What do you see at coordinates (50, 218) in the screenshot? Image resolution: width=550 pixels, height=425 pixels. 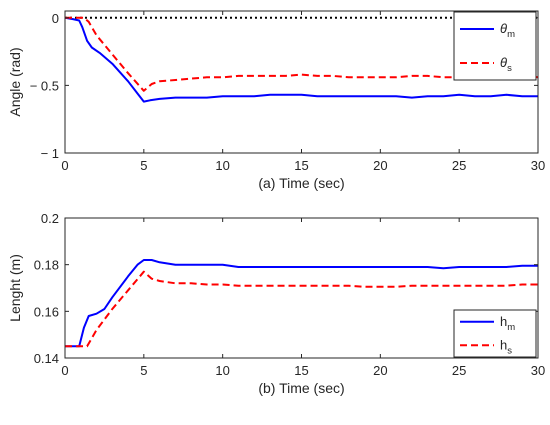 I see `y-tick-label: 0.2` at bounding box center [50, 218].